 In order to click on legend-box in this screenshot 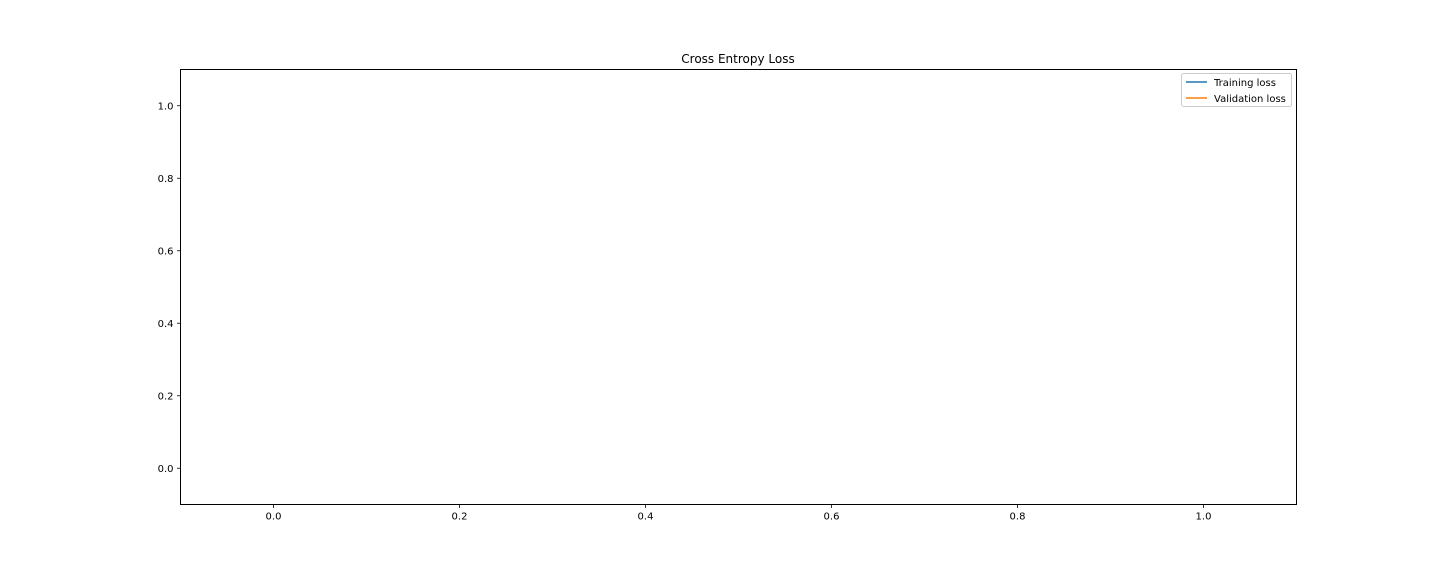, I will do `click(1236, 90)`.